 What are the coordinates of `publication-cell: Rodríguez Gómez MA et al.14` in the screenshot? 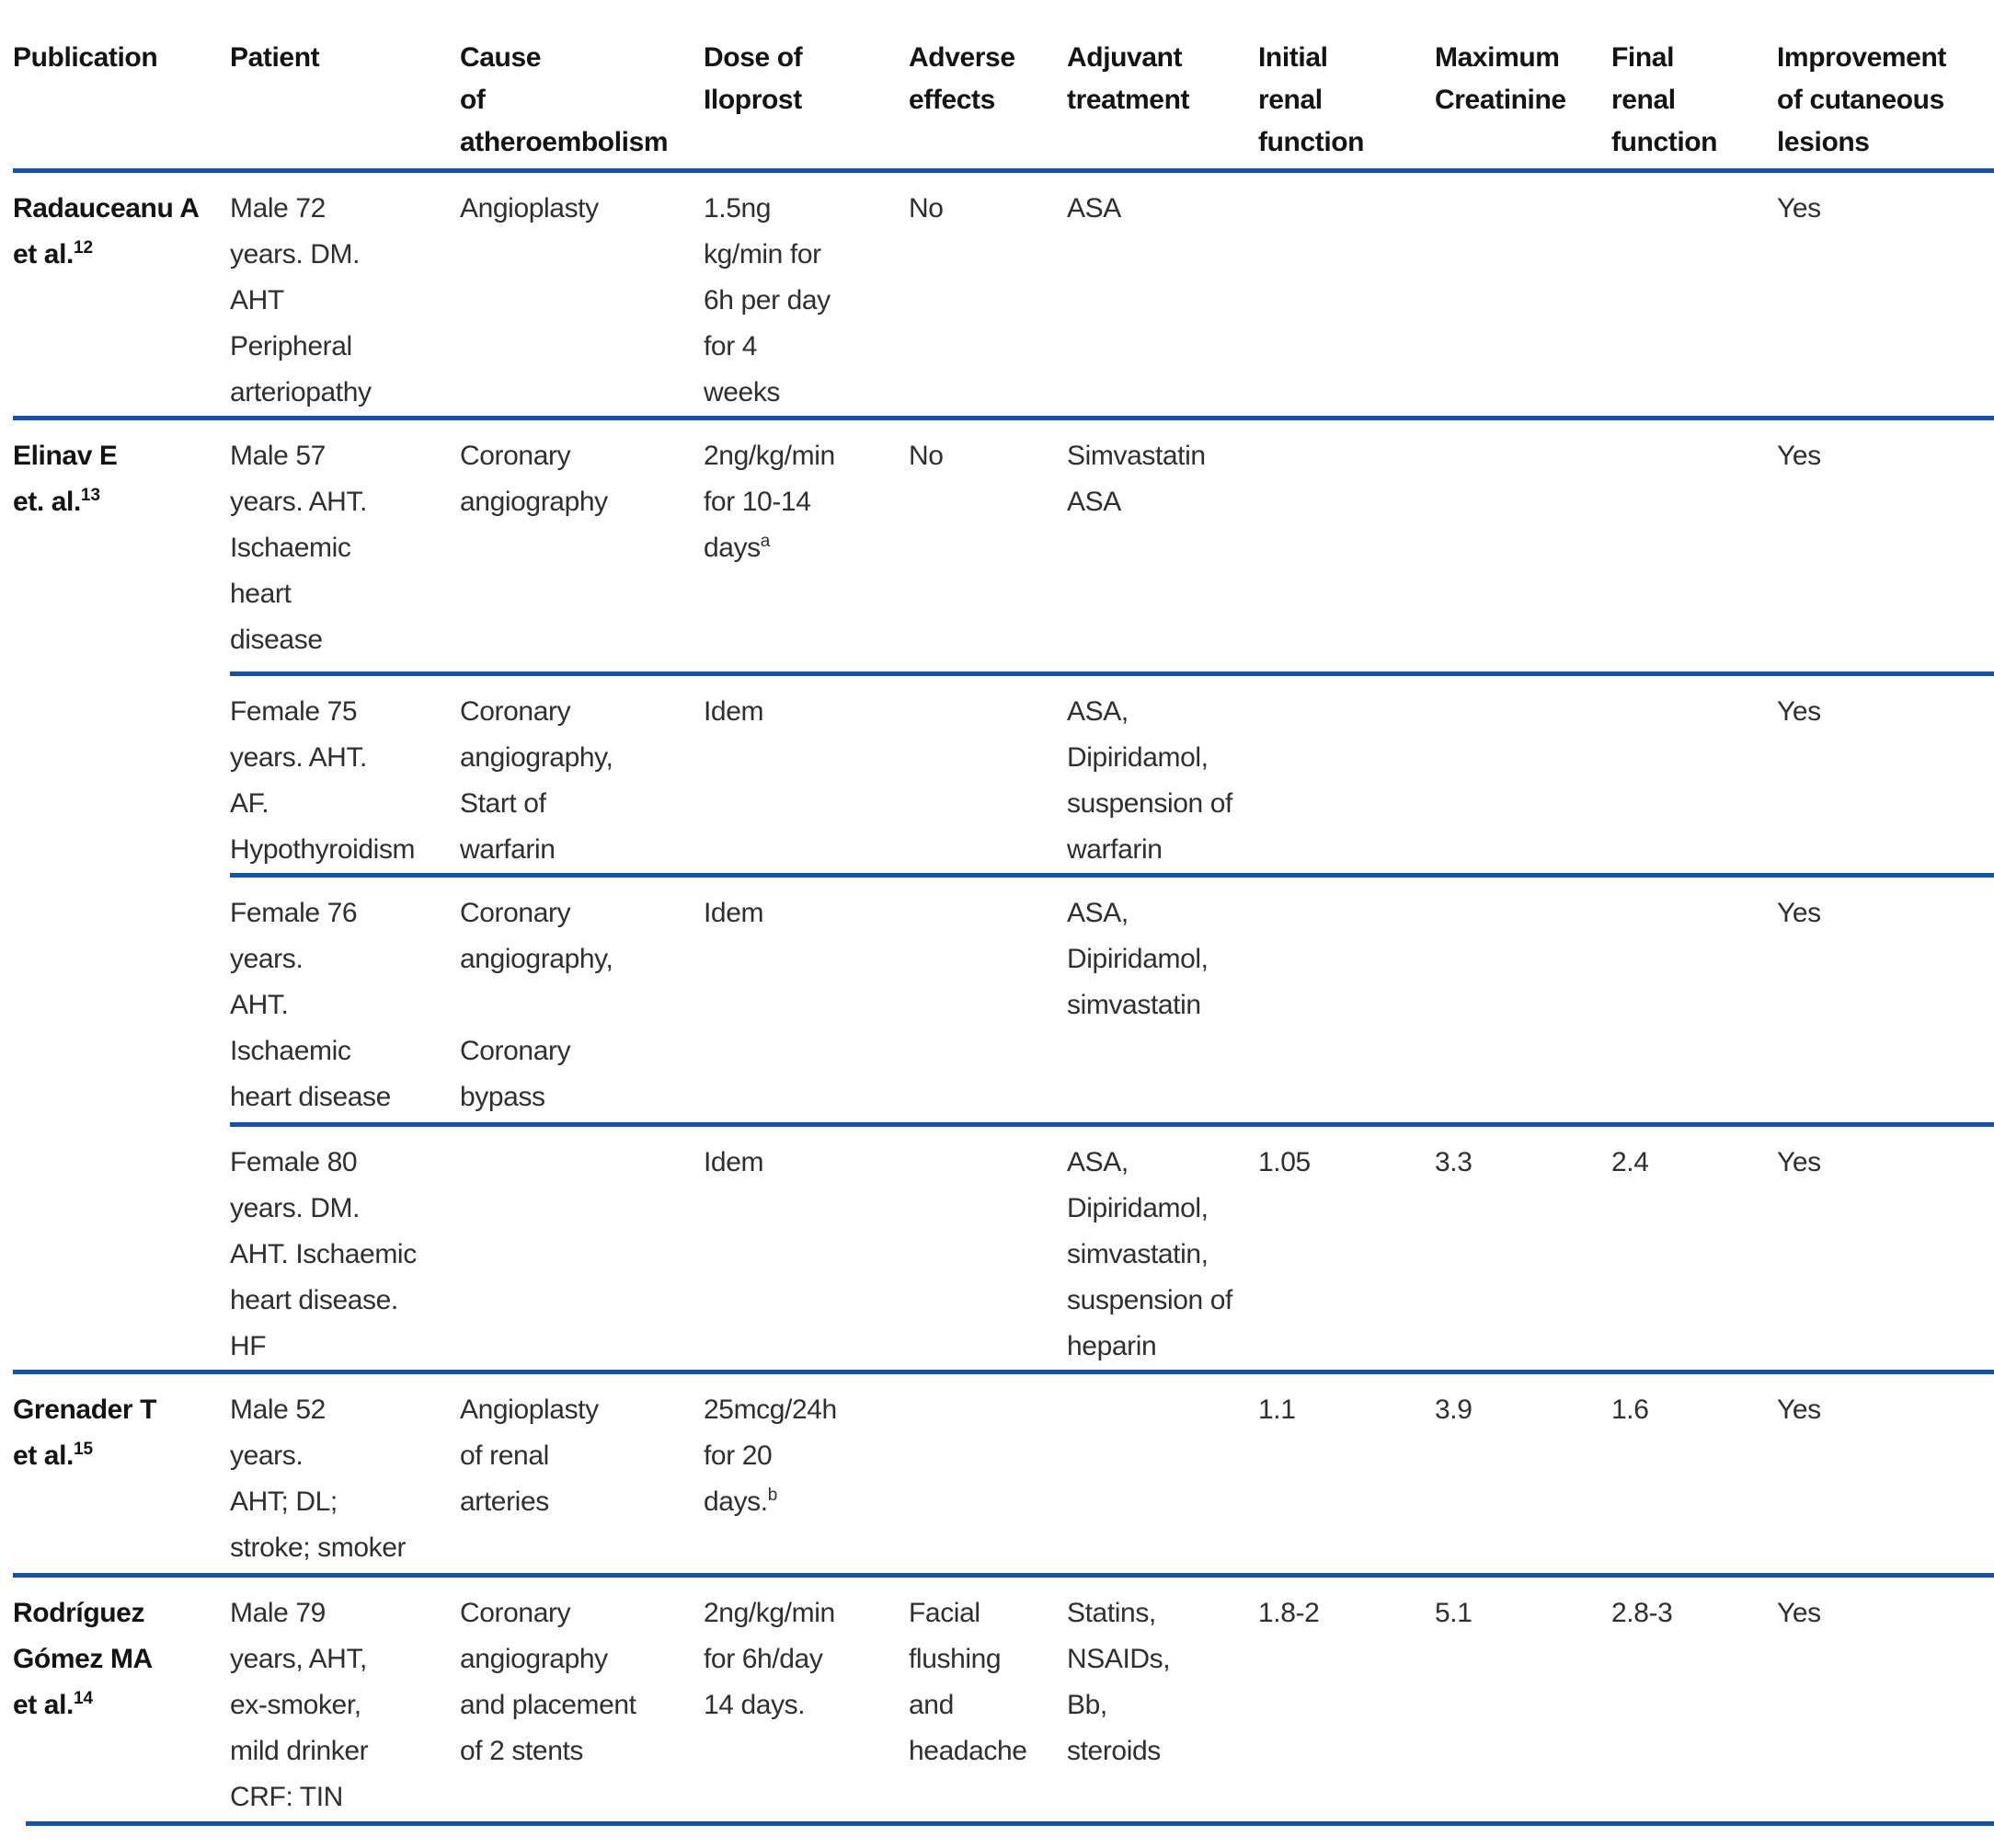 It's located at (121, 1697).